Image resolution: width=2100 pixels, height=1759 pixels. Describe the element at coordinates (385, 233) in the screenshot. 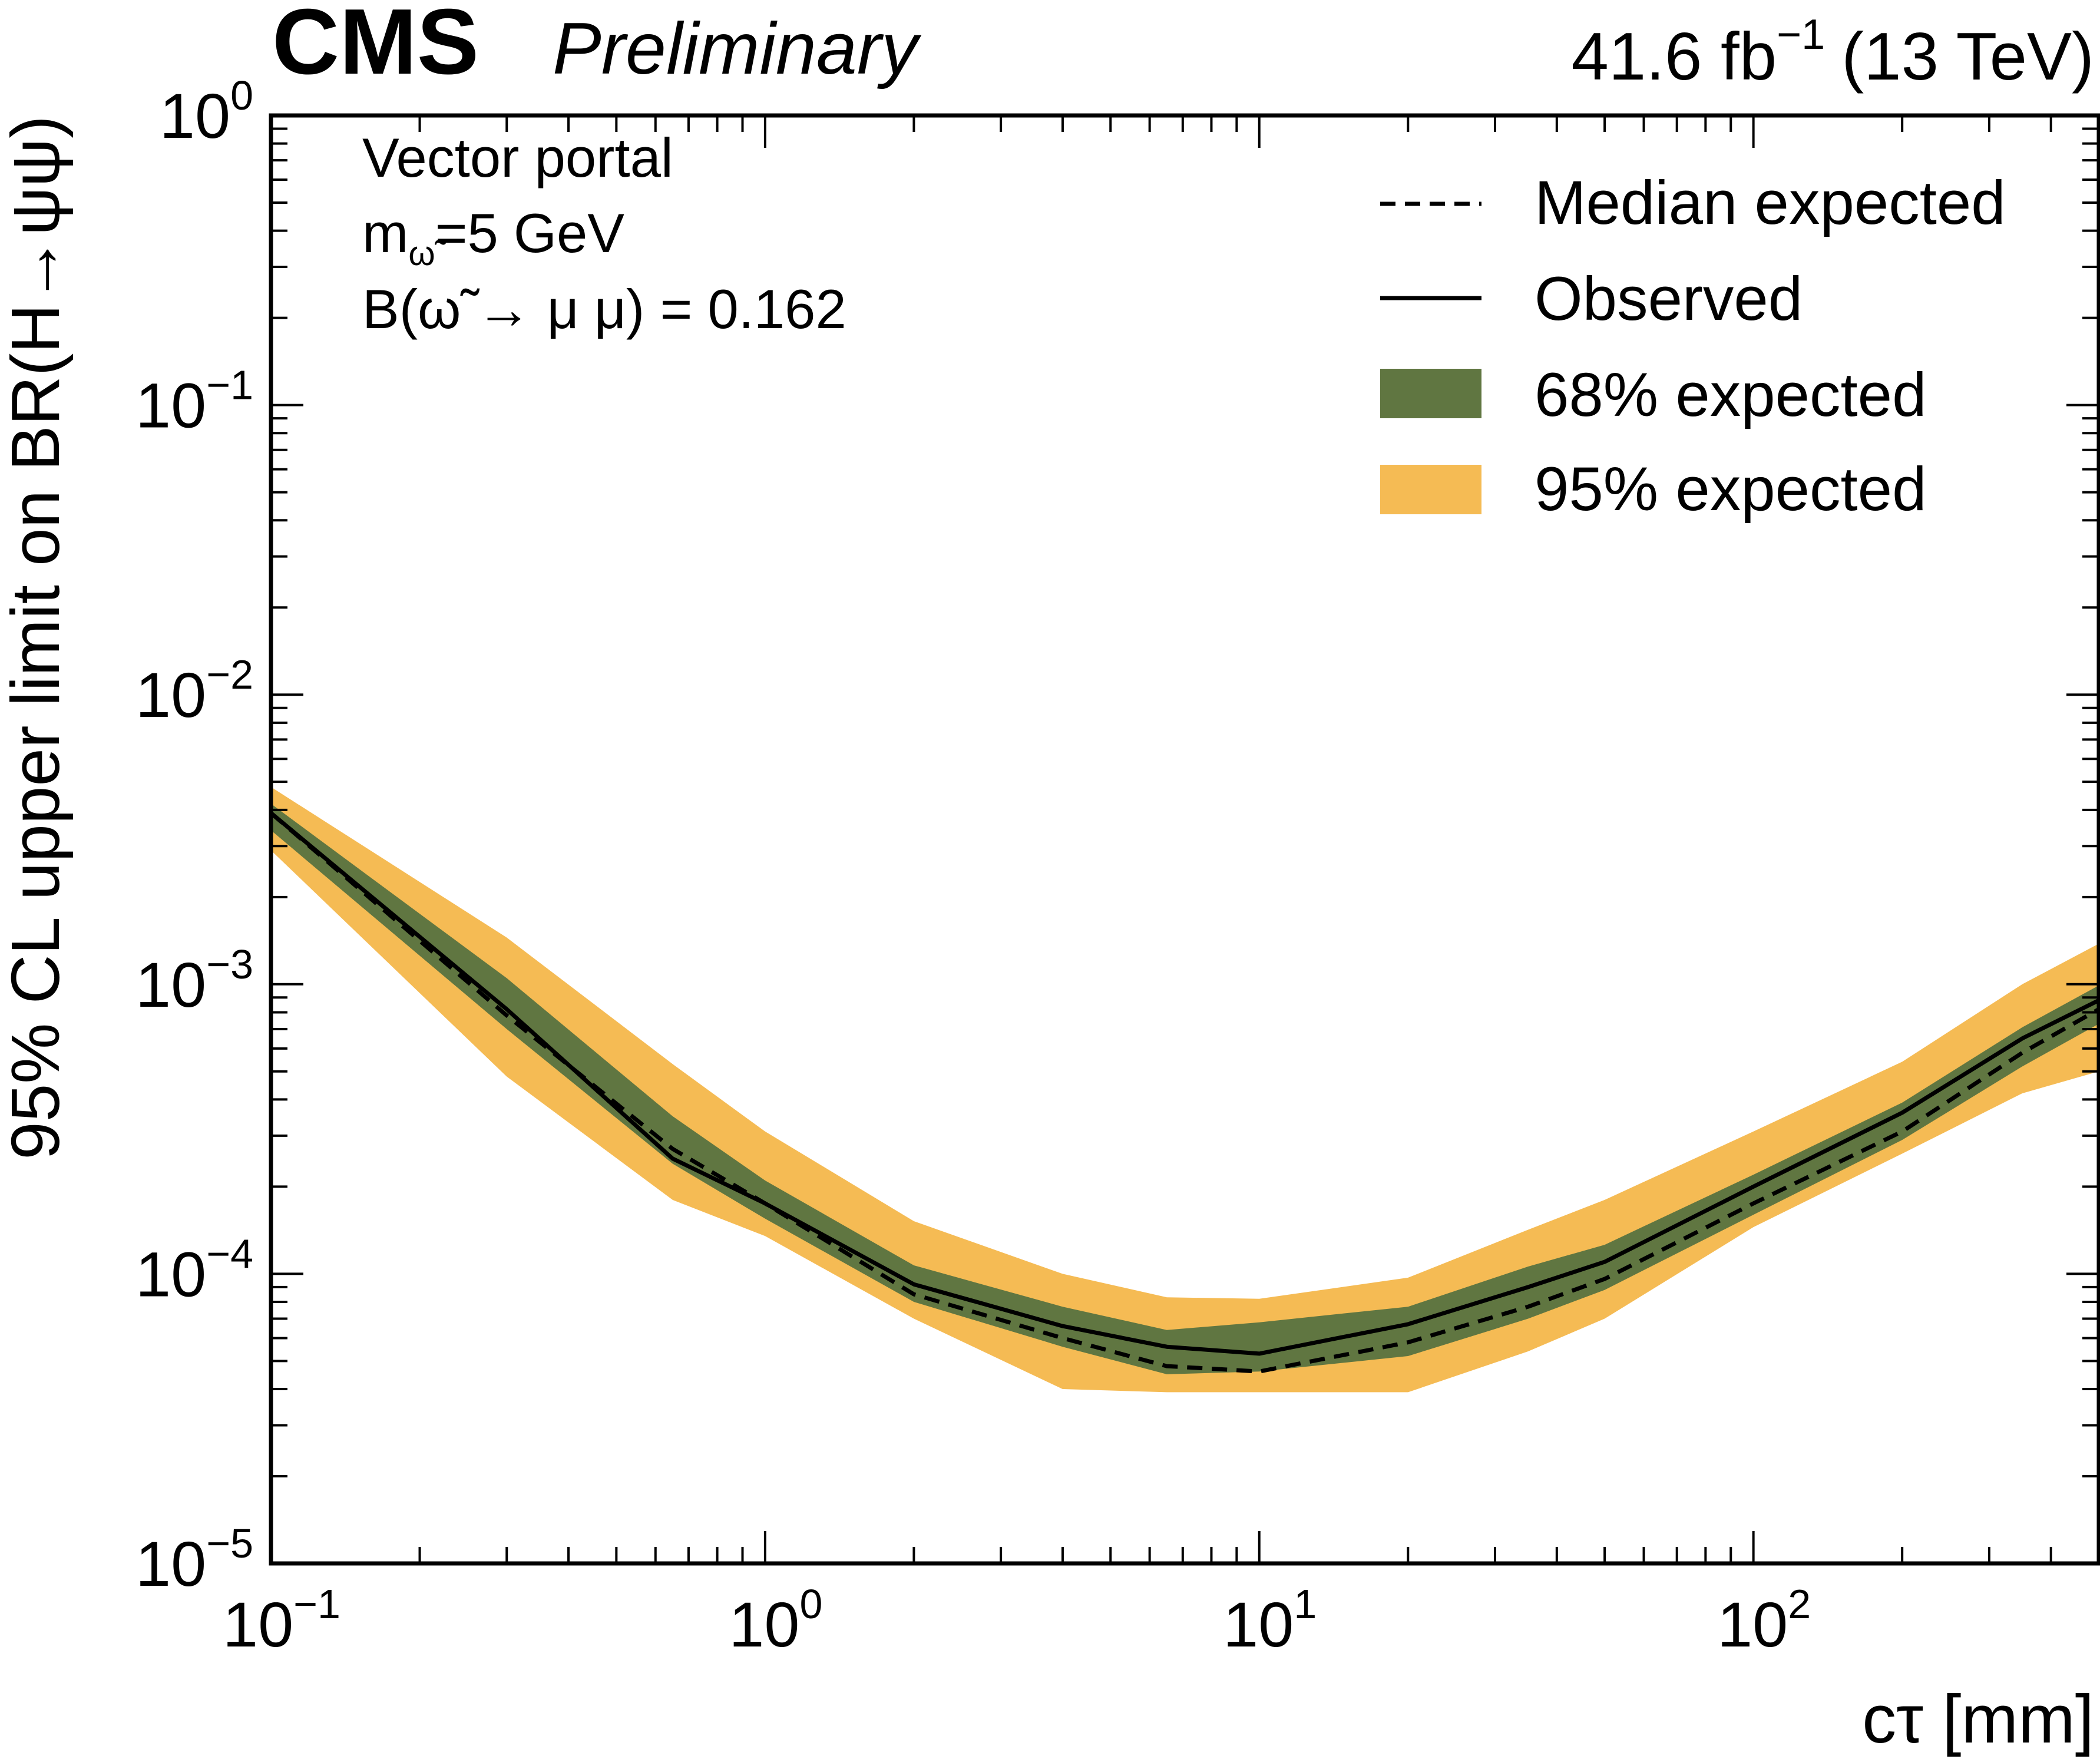

I see `annotation-mass-symbol: m` at that location.